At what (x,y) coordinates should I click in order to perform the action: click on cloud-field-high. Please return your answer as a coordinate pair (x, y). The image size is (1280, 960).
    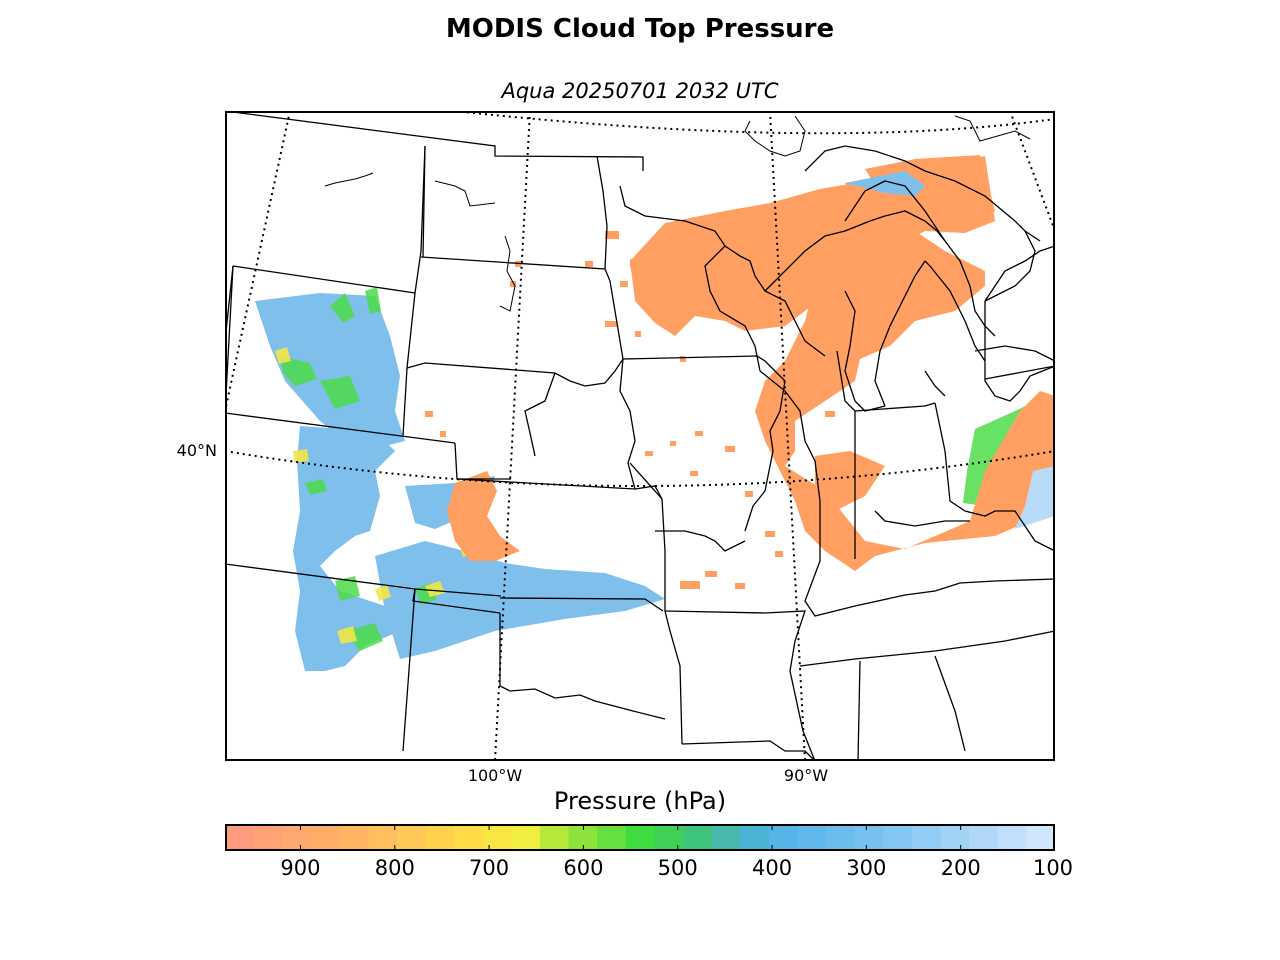
    Looking at the image, I should click on (460, 482).